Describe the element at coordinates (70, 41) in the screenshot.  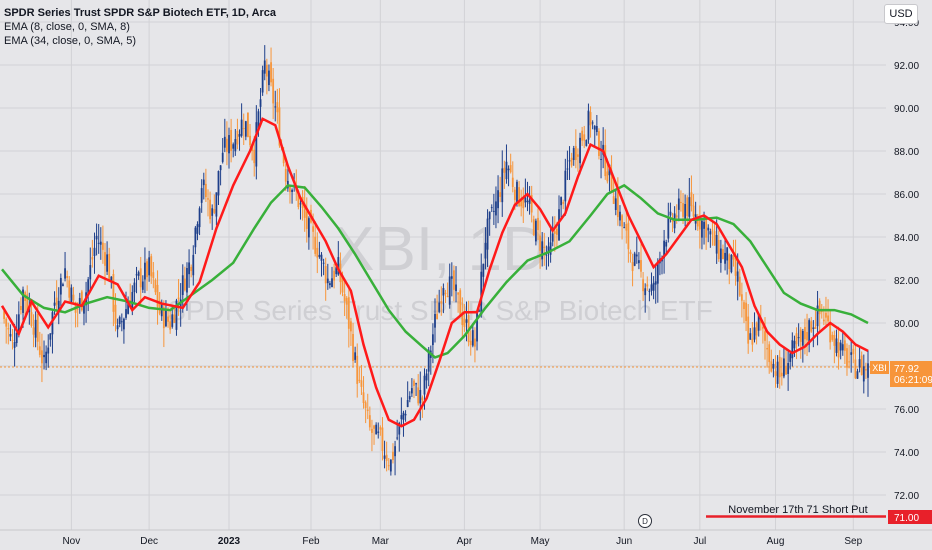
I see `legend-ema-slow: EMA (34, close, 0, SMA, 5)` at that location.